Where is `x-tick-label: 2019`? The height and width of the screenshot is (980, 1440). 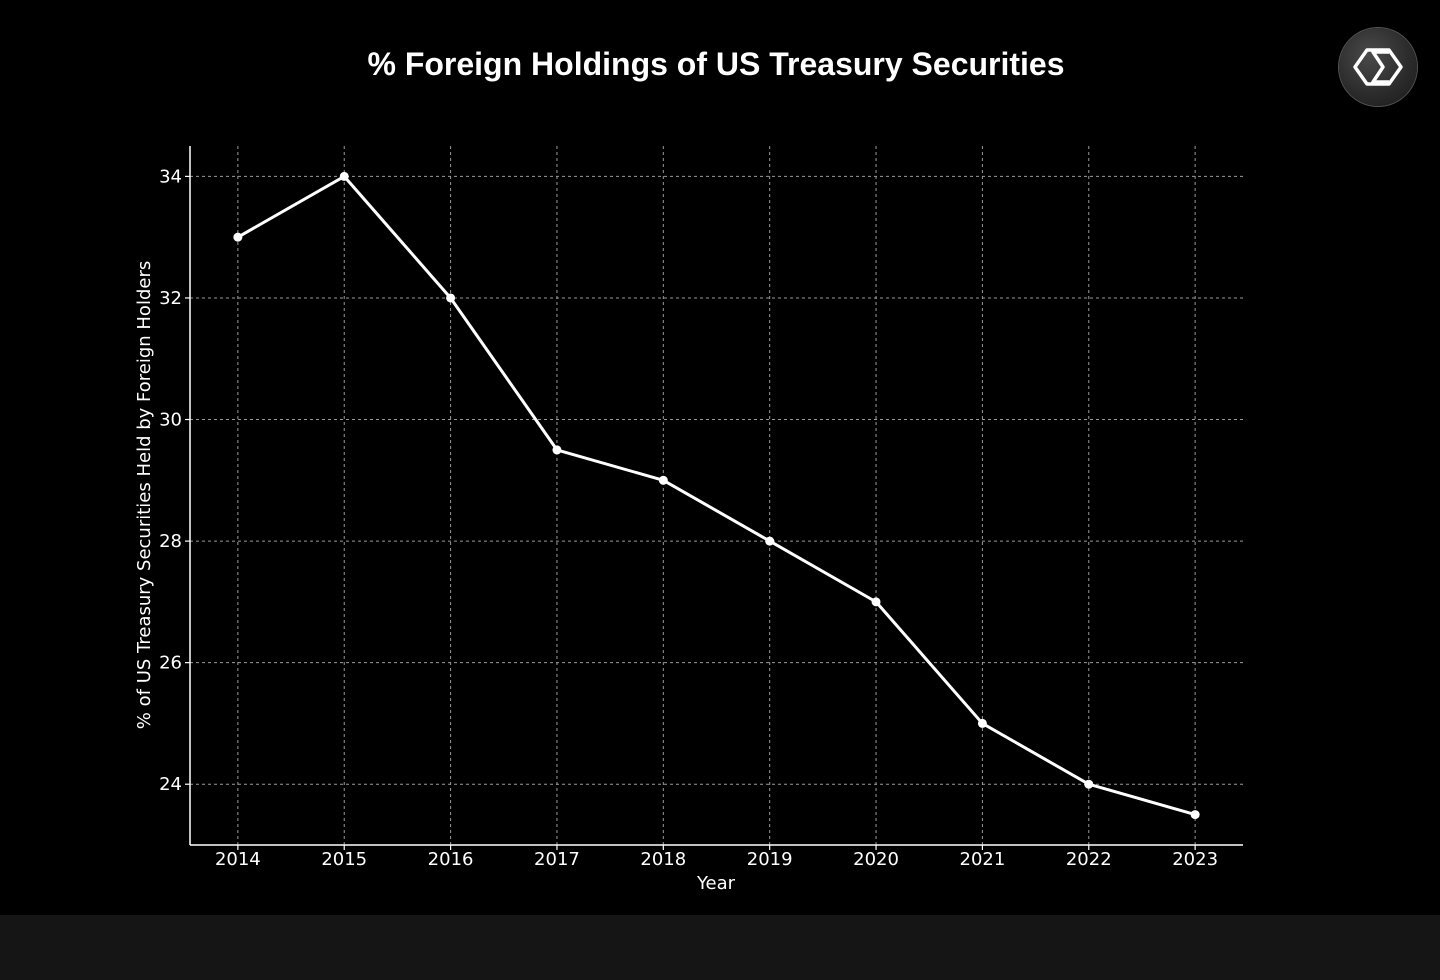
x-tick-label: 2019 is located at coordinates (770, 859).